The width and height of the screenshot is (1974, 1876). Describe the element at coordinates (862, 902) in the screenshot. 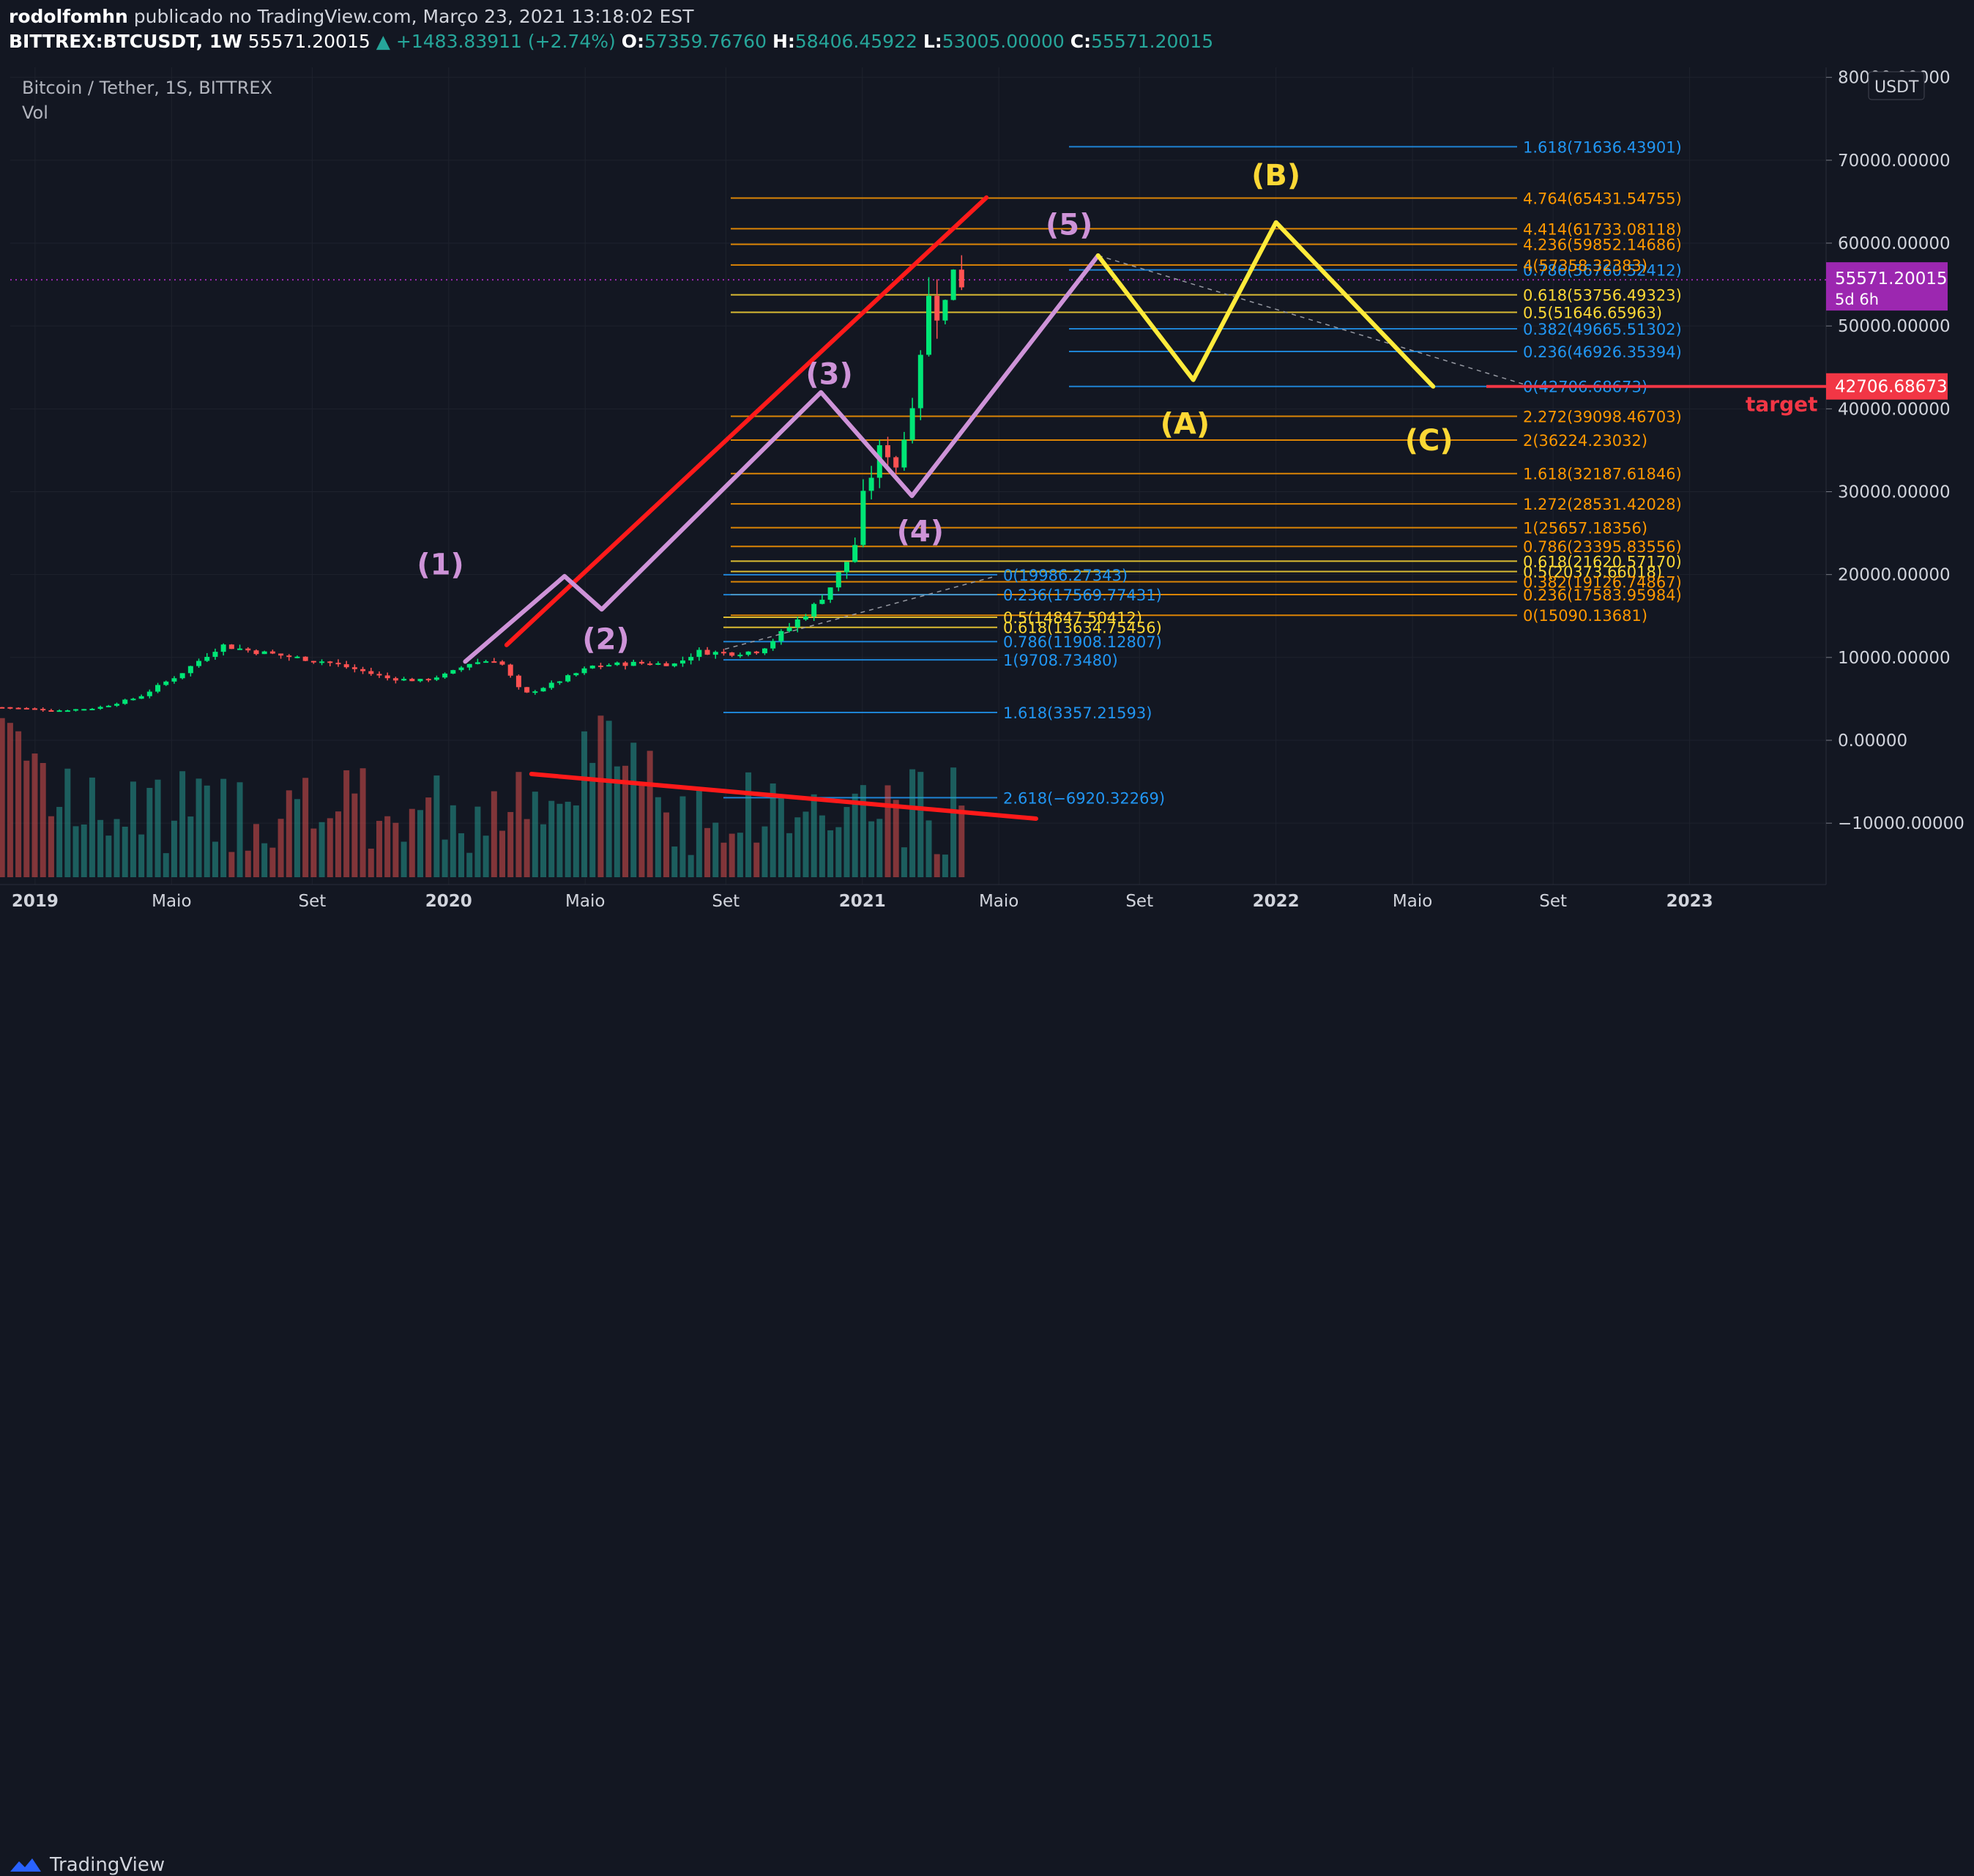

I see `time-tick-label: 2021` at that location.